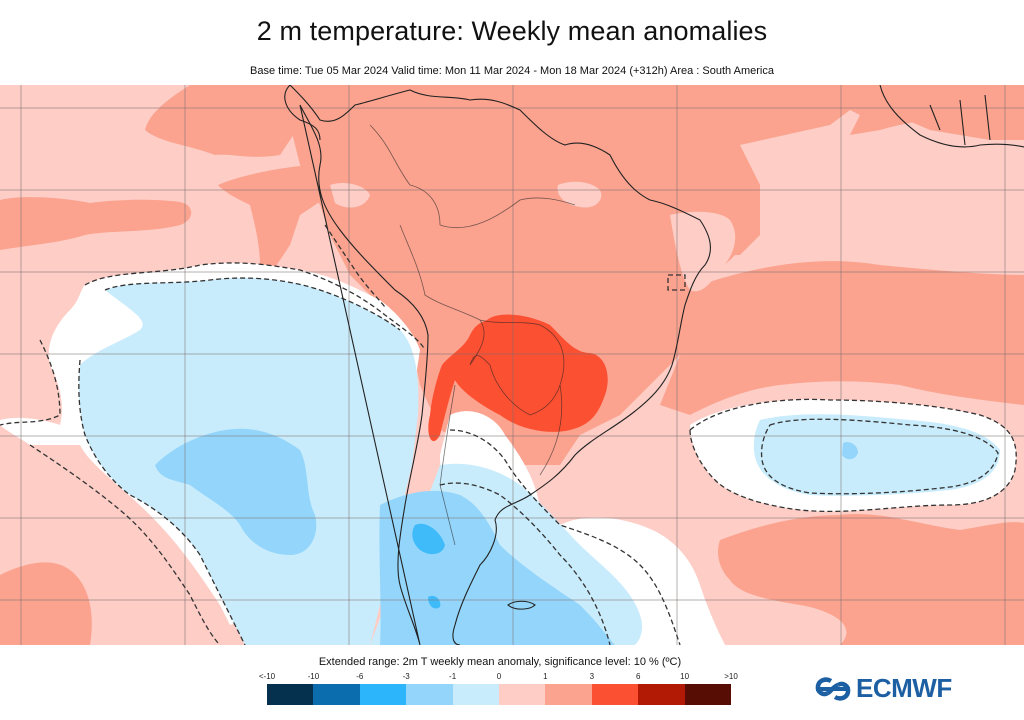 The image size is (1024, 720). I want to click on colombia-patch, so click(350, 195).